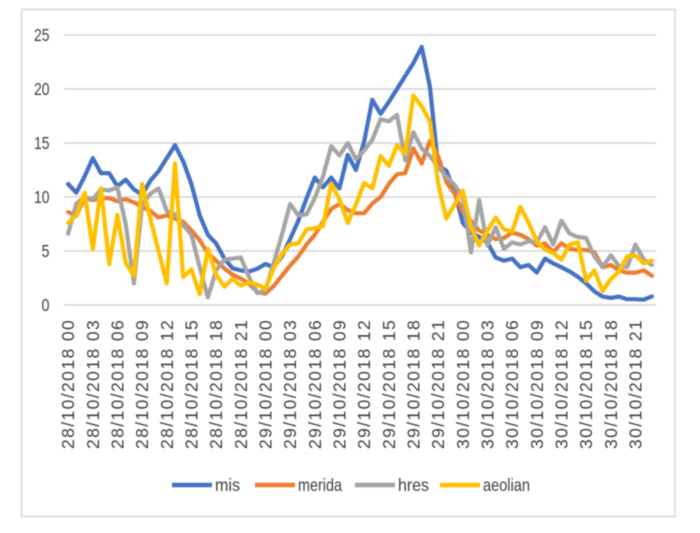  What do you see at coordinates (413, 485) in the screenshot?
I see `svg-text: hres` at bounding box center [413, 485].